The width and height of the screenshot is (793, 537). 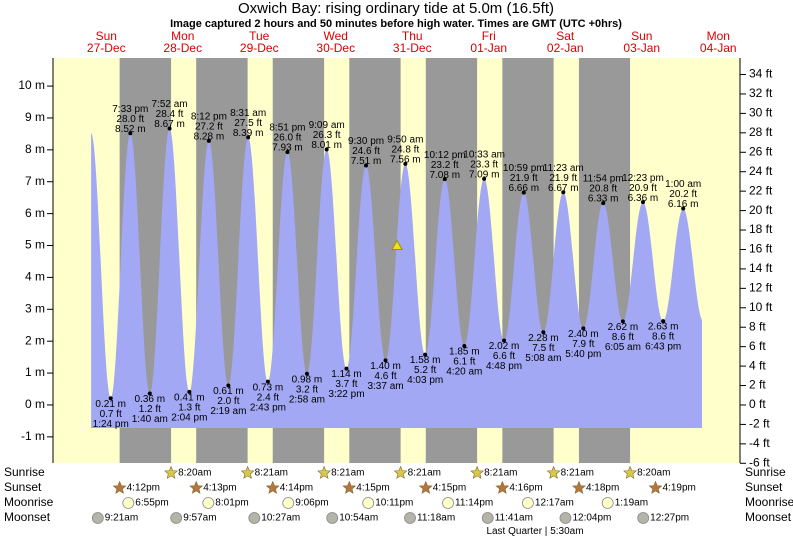 What do you see at coordinates (271, 473) in the screenshot?
I see `sunrise-time: 8:21am` at bounding box center [271, 473].